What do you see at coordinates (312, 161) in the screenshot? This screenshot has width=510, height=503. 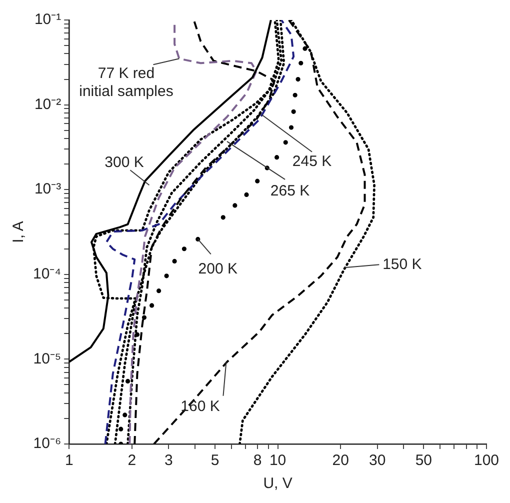 I see `annotation: 245 K` at bounding box center [312, 161].